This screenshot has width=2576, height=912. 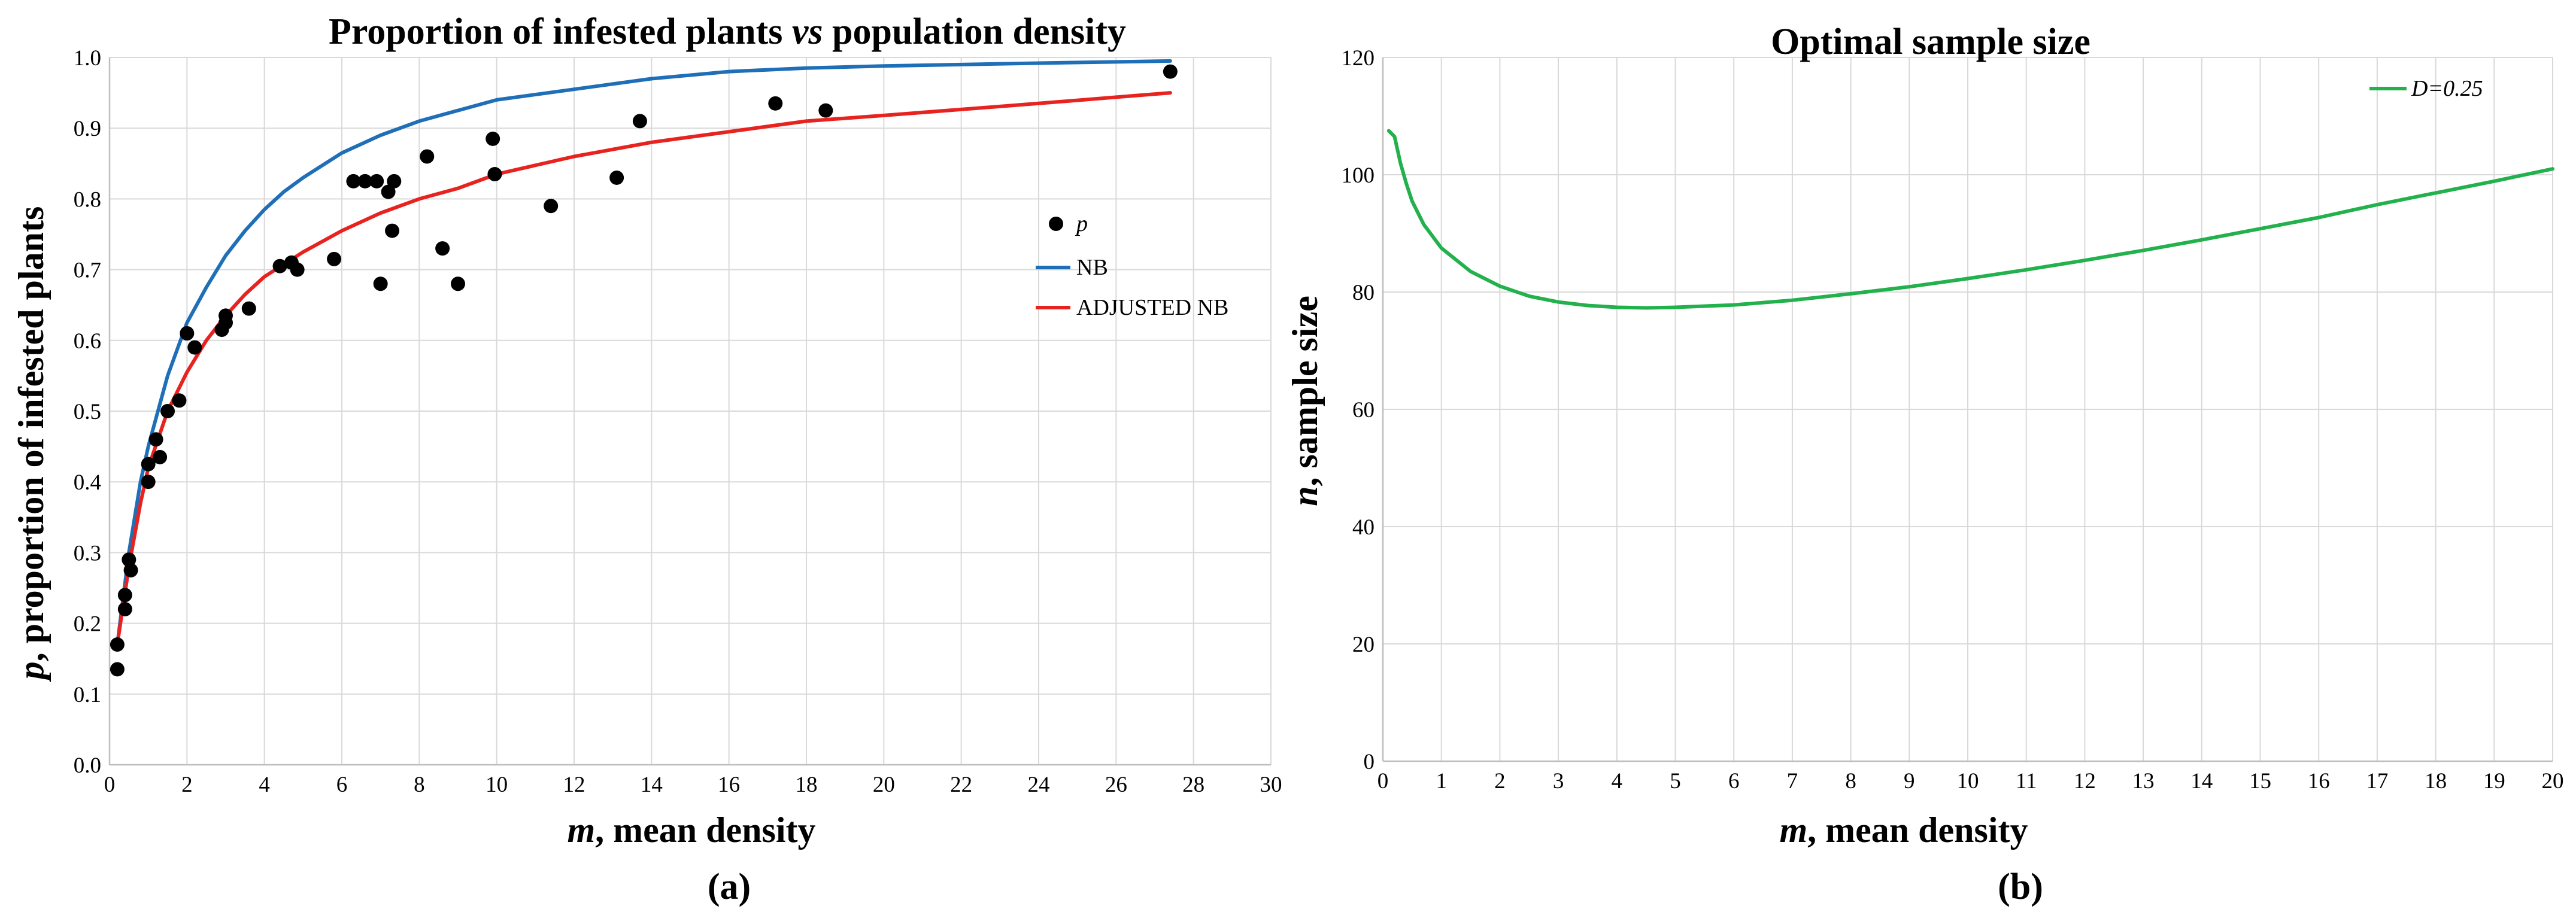 I want to click on x-tick-label: 24, so click(x=1039, y=785).